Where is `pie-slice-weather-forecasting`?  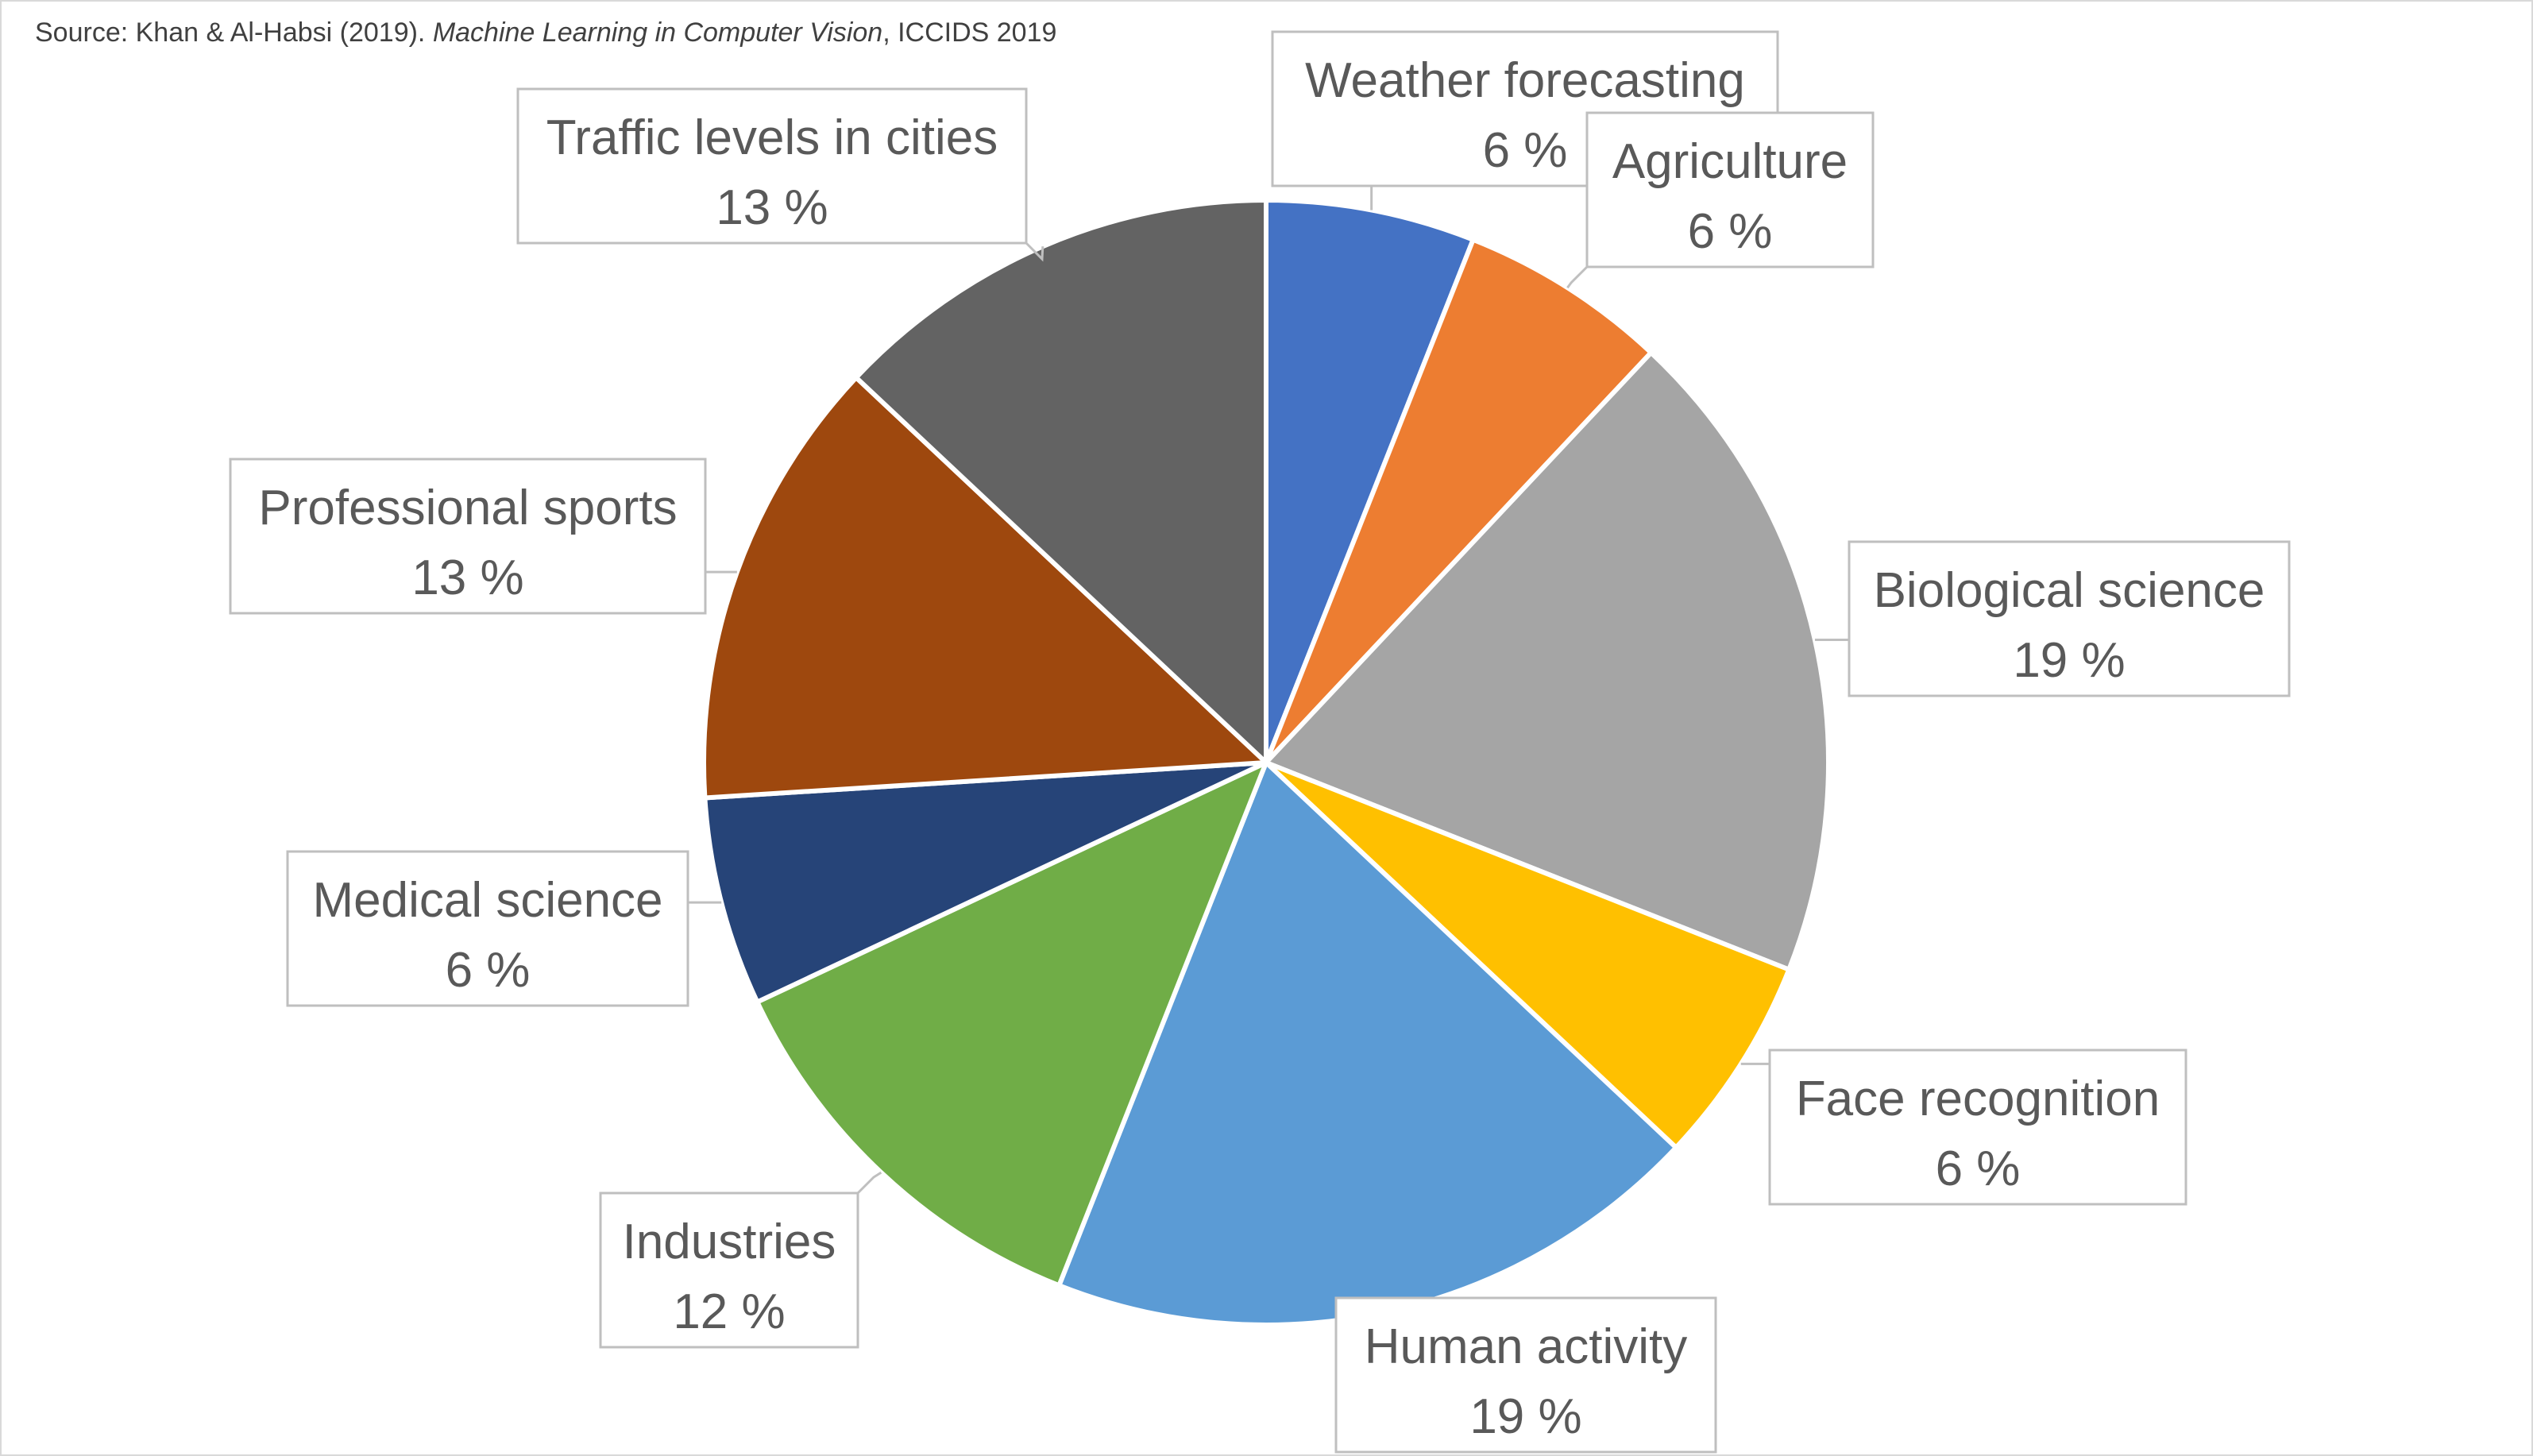
pie-slice-weather-forecasting is located at coordinates (1370, 481).